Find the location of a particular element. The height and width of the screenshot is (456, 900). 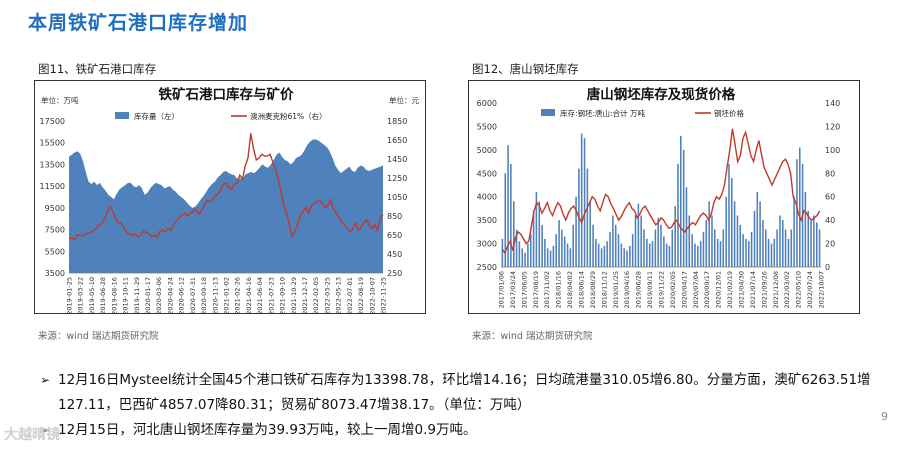

x-tick-label: 2021-10-29 is located at coordinates (294, 295).